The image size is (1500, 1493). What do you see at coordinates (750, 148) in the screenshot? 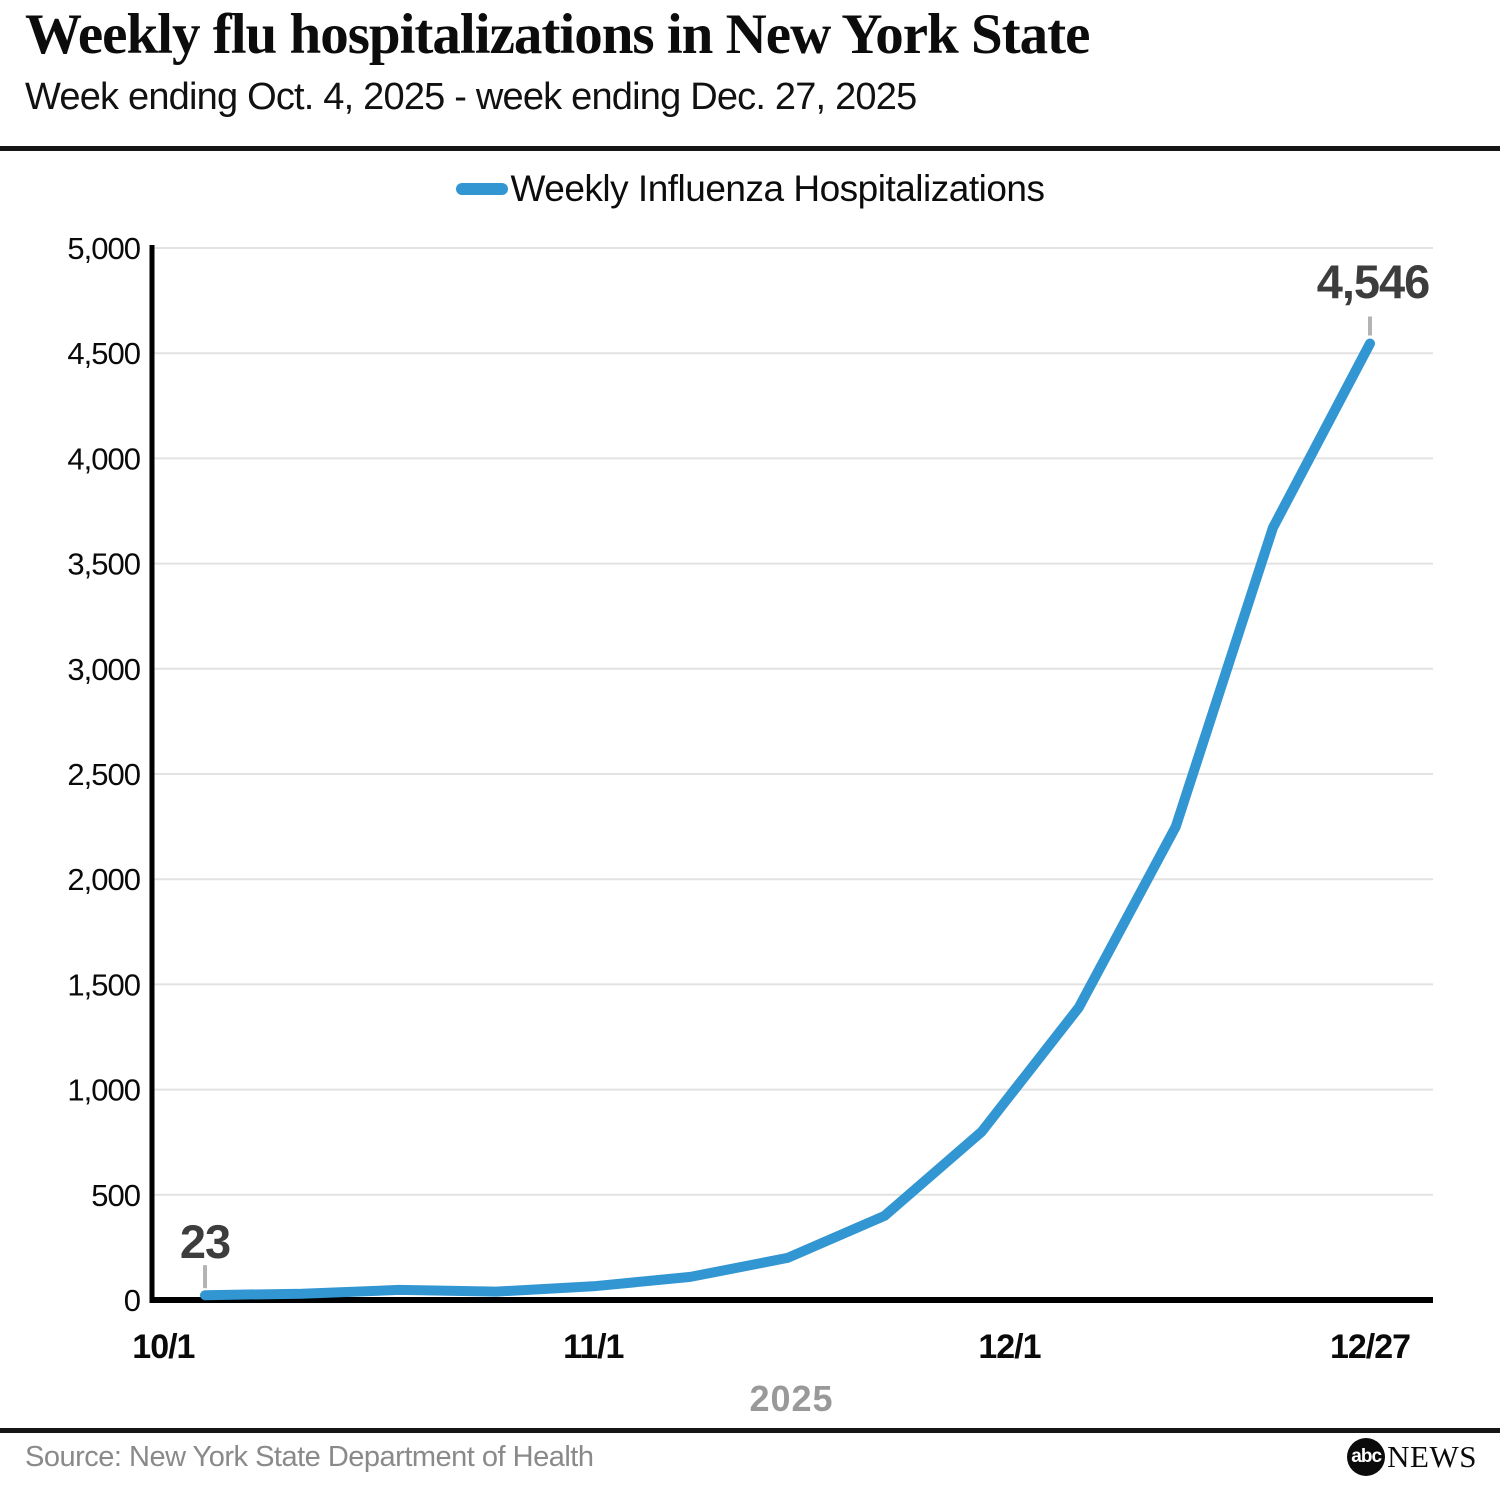
I see `header-divider` at bounding box center [750, 148].